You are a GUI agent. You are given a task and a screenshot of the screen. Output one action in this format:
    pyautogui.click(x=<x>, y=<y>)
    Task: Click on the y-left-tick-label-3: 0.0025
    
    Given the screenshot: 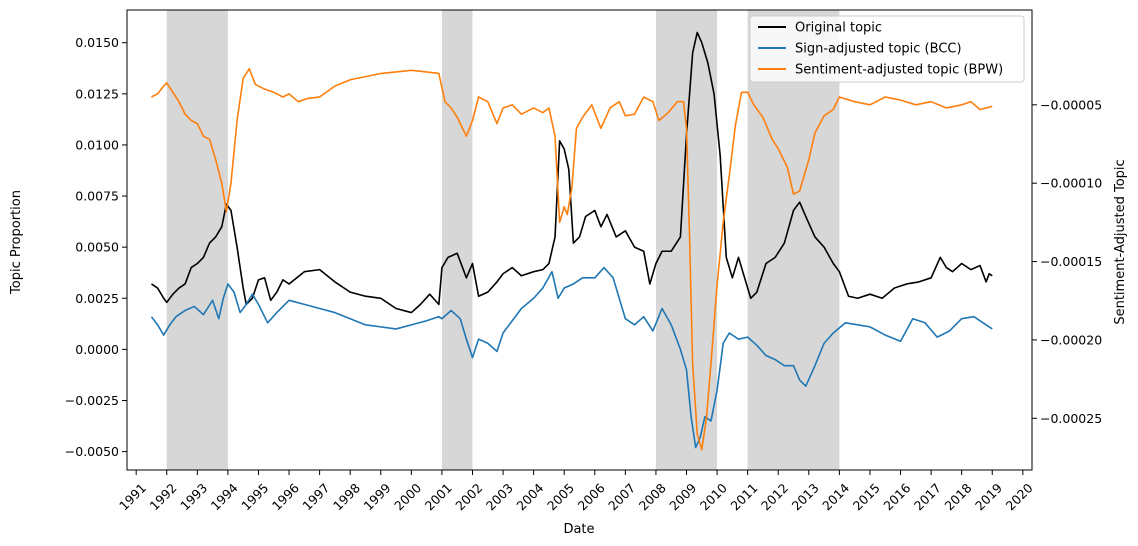 What is the action you would take?
    pyautogui.click(x=97, y=298)
    